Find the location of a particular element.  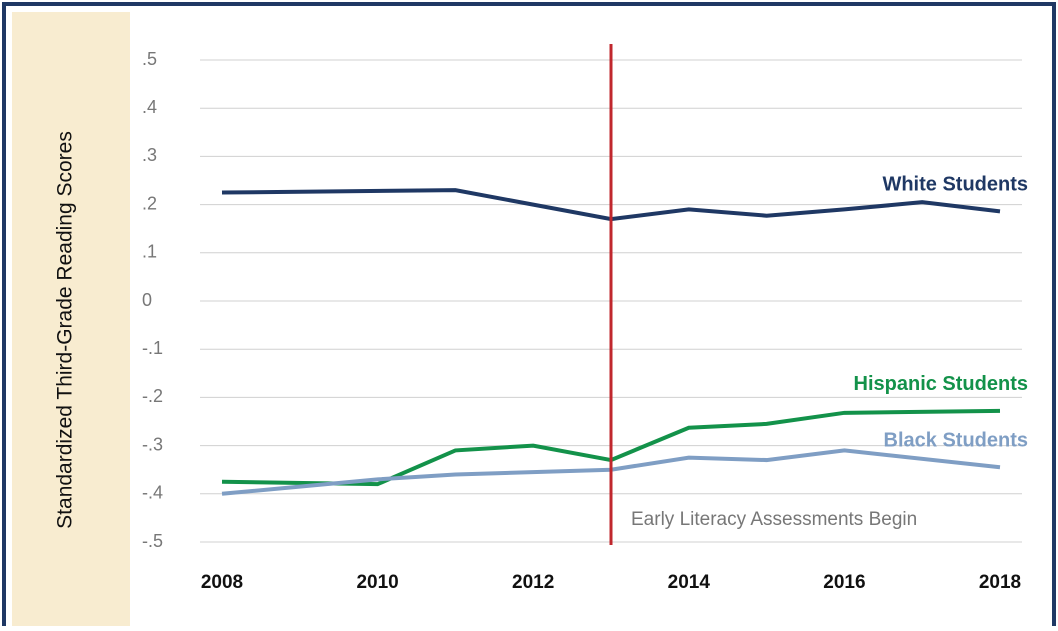

series-label: White Students is located at coordinates (955, 185).